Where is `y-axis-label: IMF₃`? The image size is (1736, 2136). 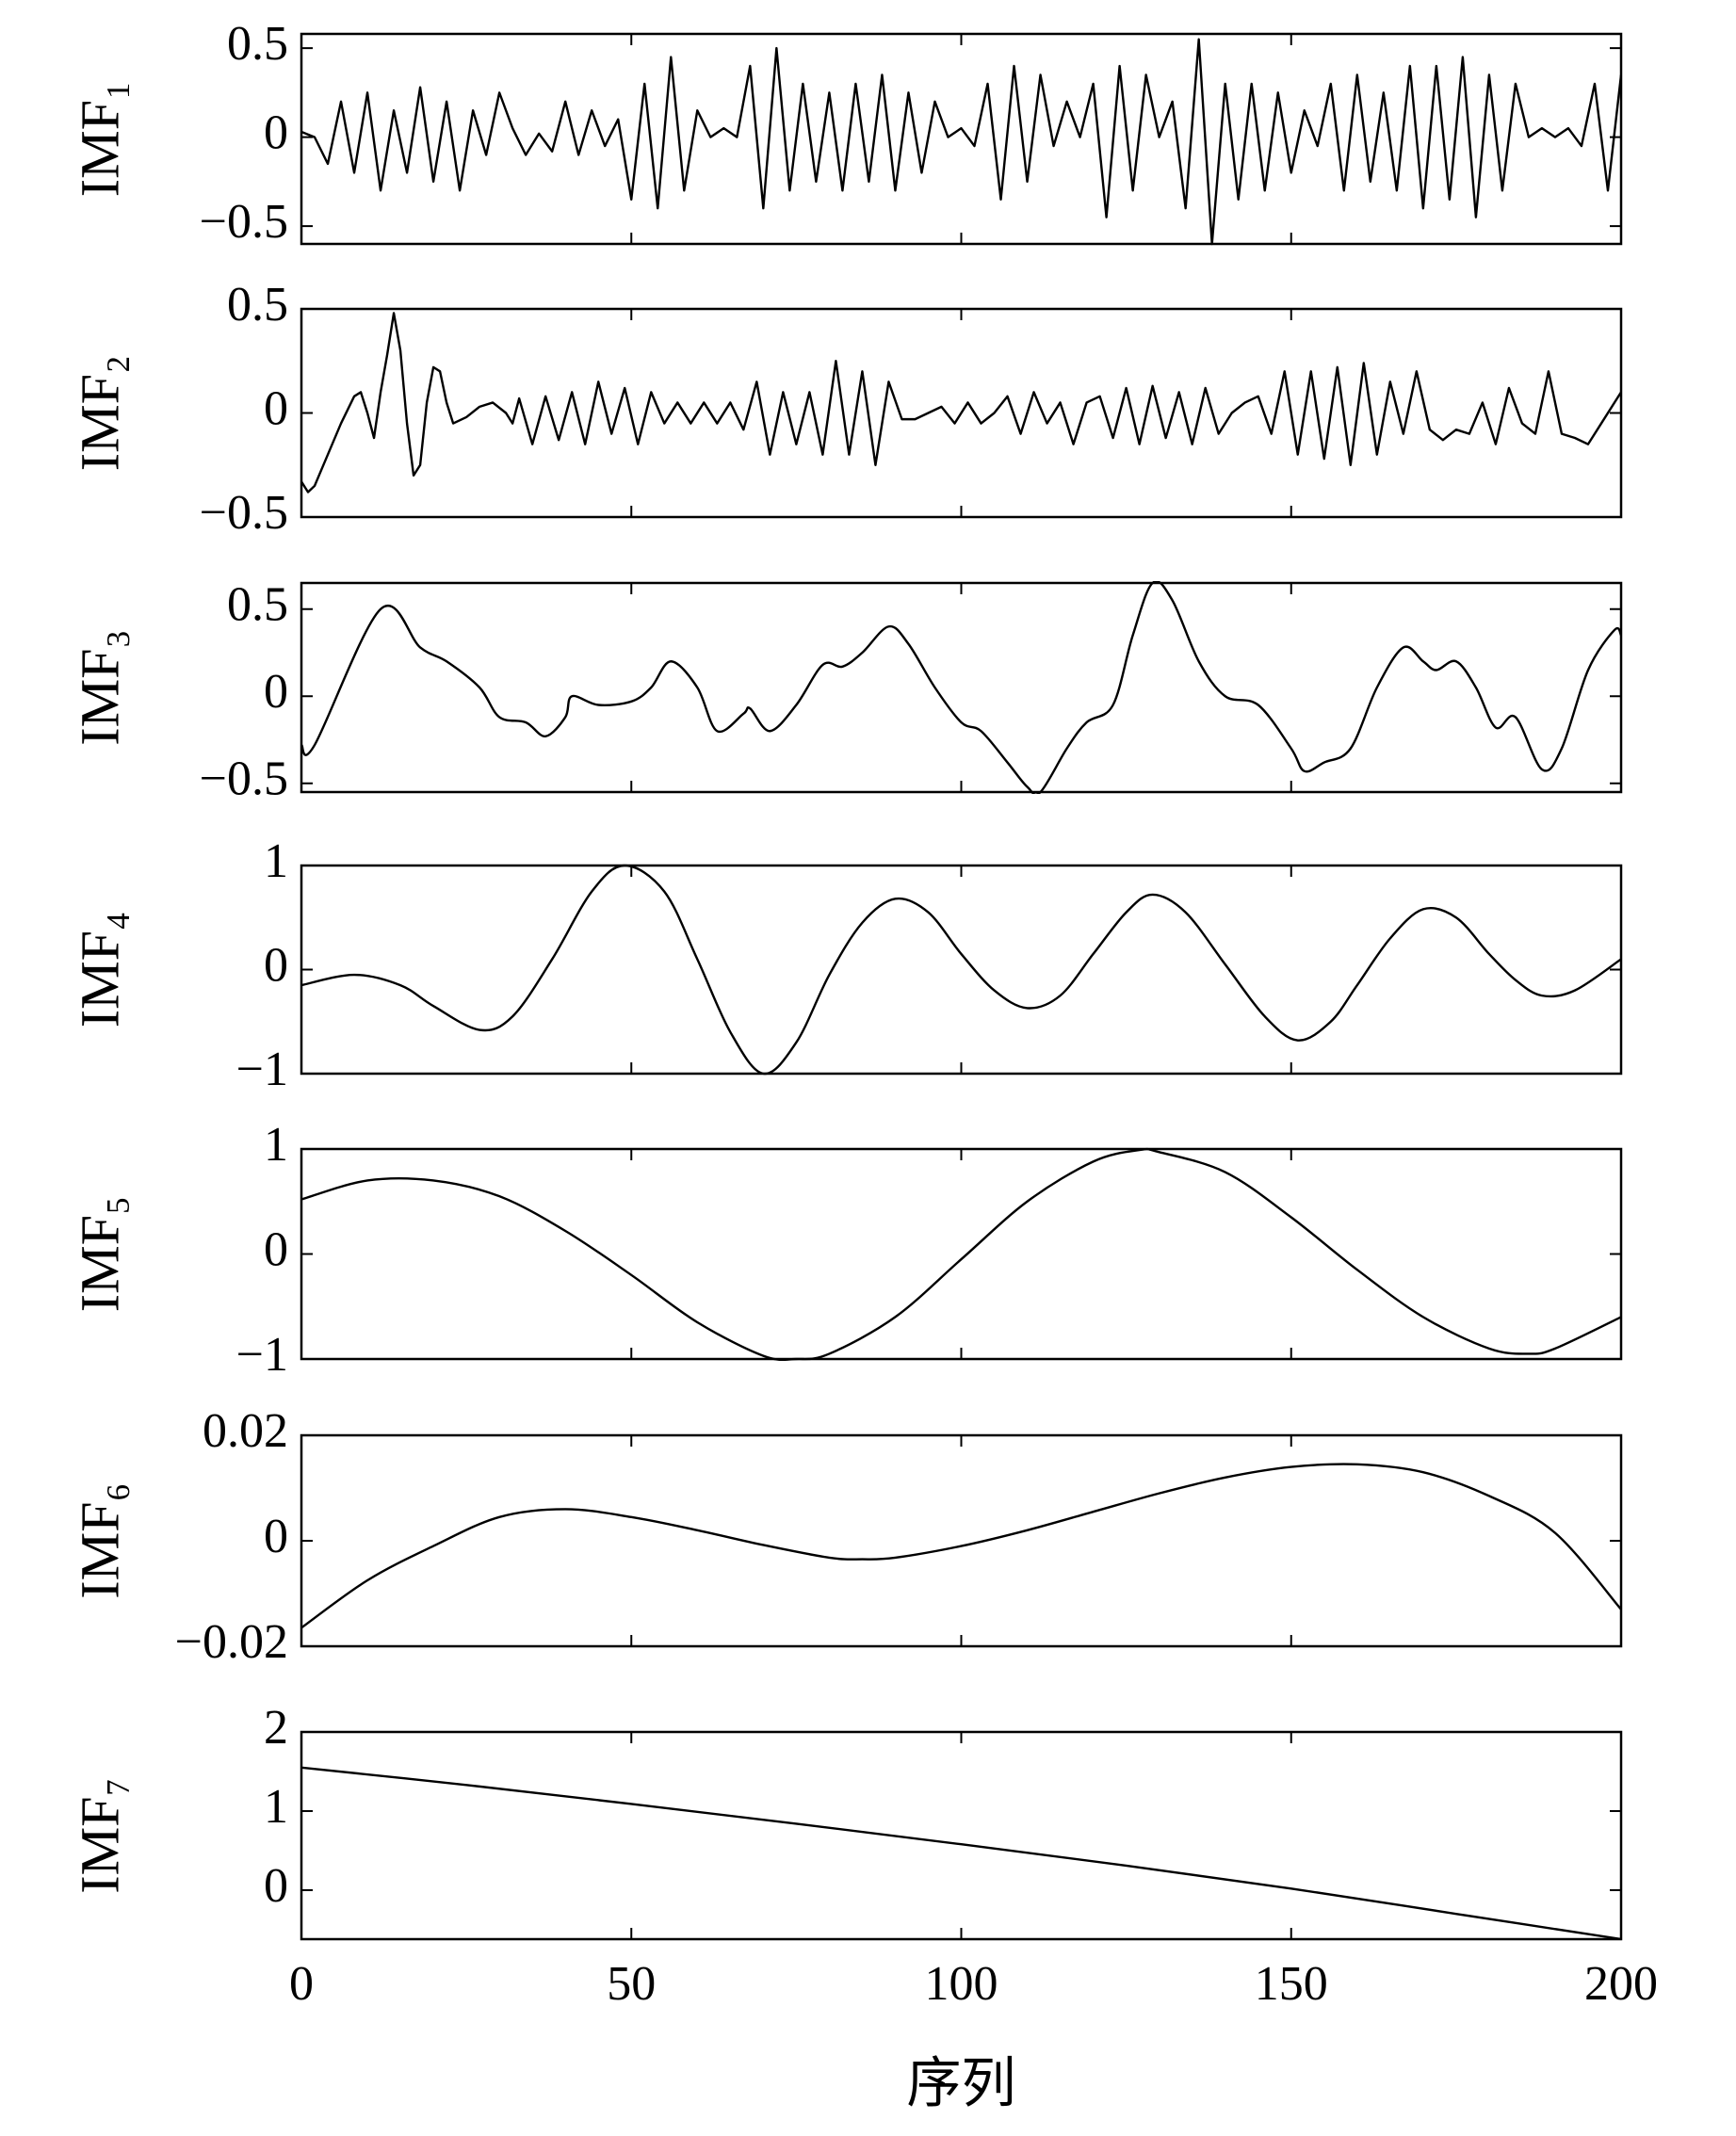 y-axis-label: IMF₃ is located at coordinates (99, 687).